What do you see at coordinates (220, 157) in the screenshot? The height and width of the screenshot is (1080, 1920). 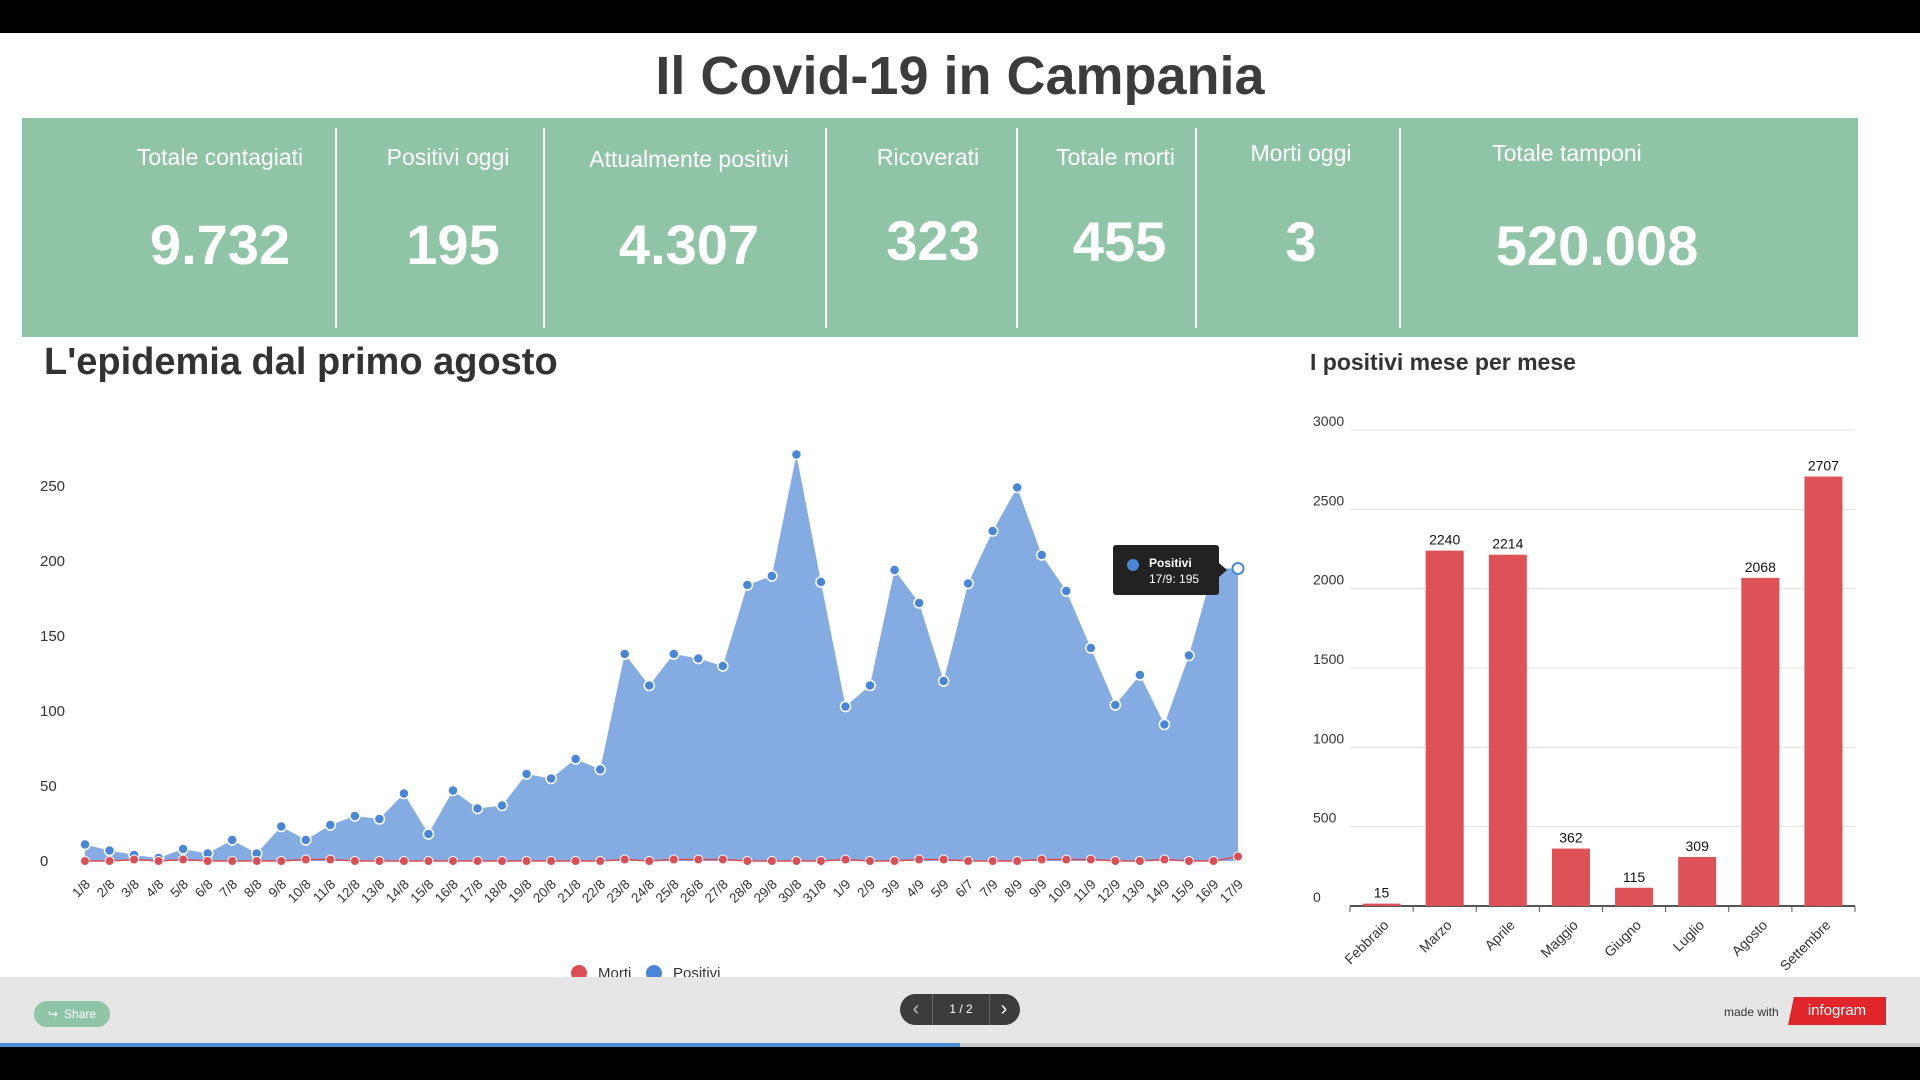 I see `stat-label: Totale contagiati` at bounding box center [220, 157].